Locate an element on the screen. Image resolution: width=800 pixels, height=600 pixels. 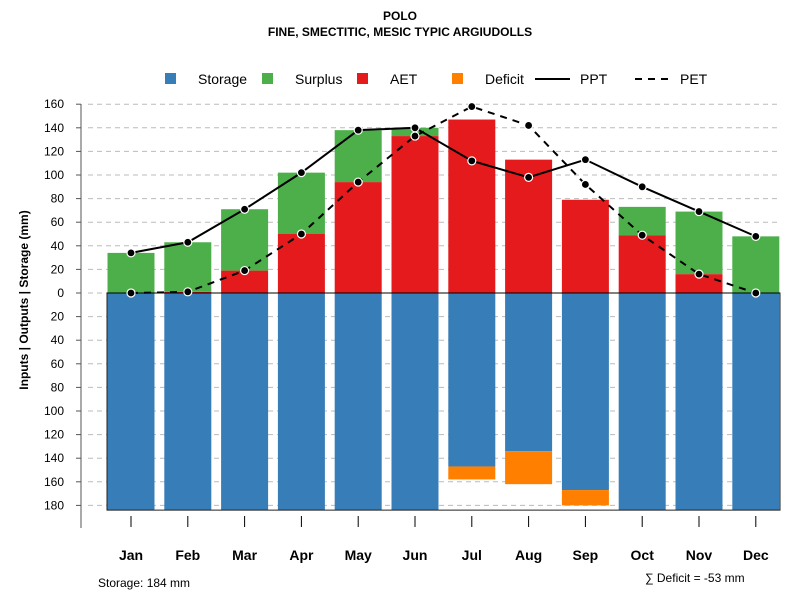
y-tick-label: 60 is located at coordinates (58, 222).